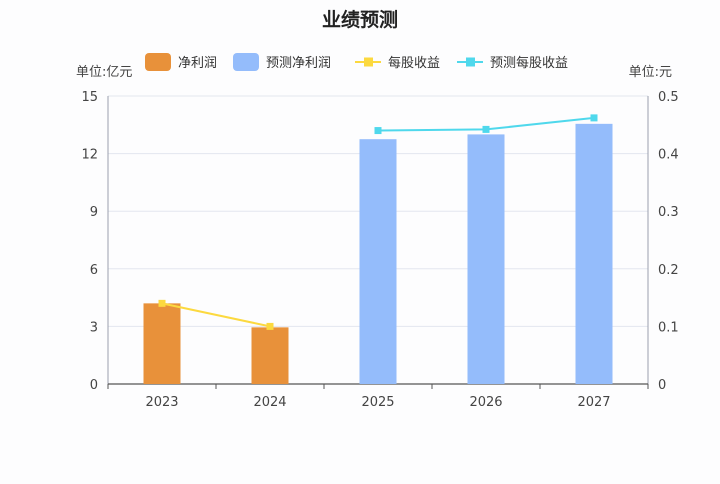 The image size is (720, 484). What do you see at coordinates (94, 327) in the screenshot?
I see `y-left-tick-label: 3` at bounding box center [94, 327].